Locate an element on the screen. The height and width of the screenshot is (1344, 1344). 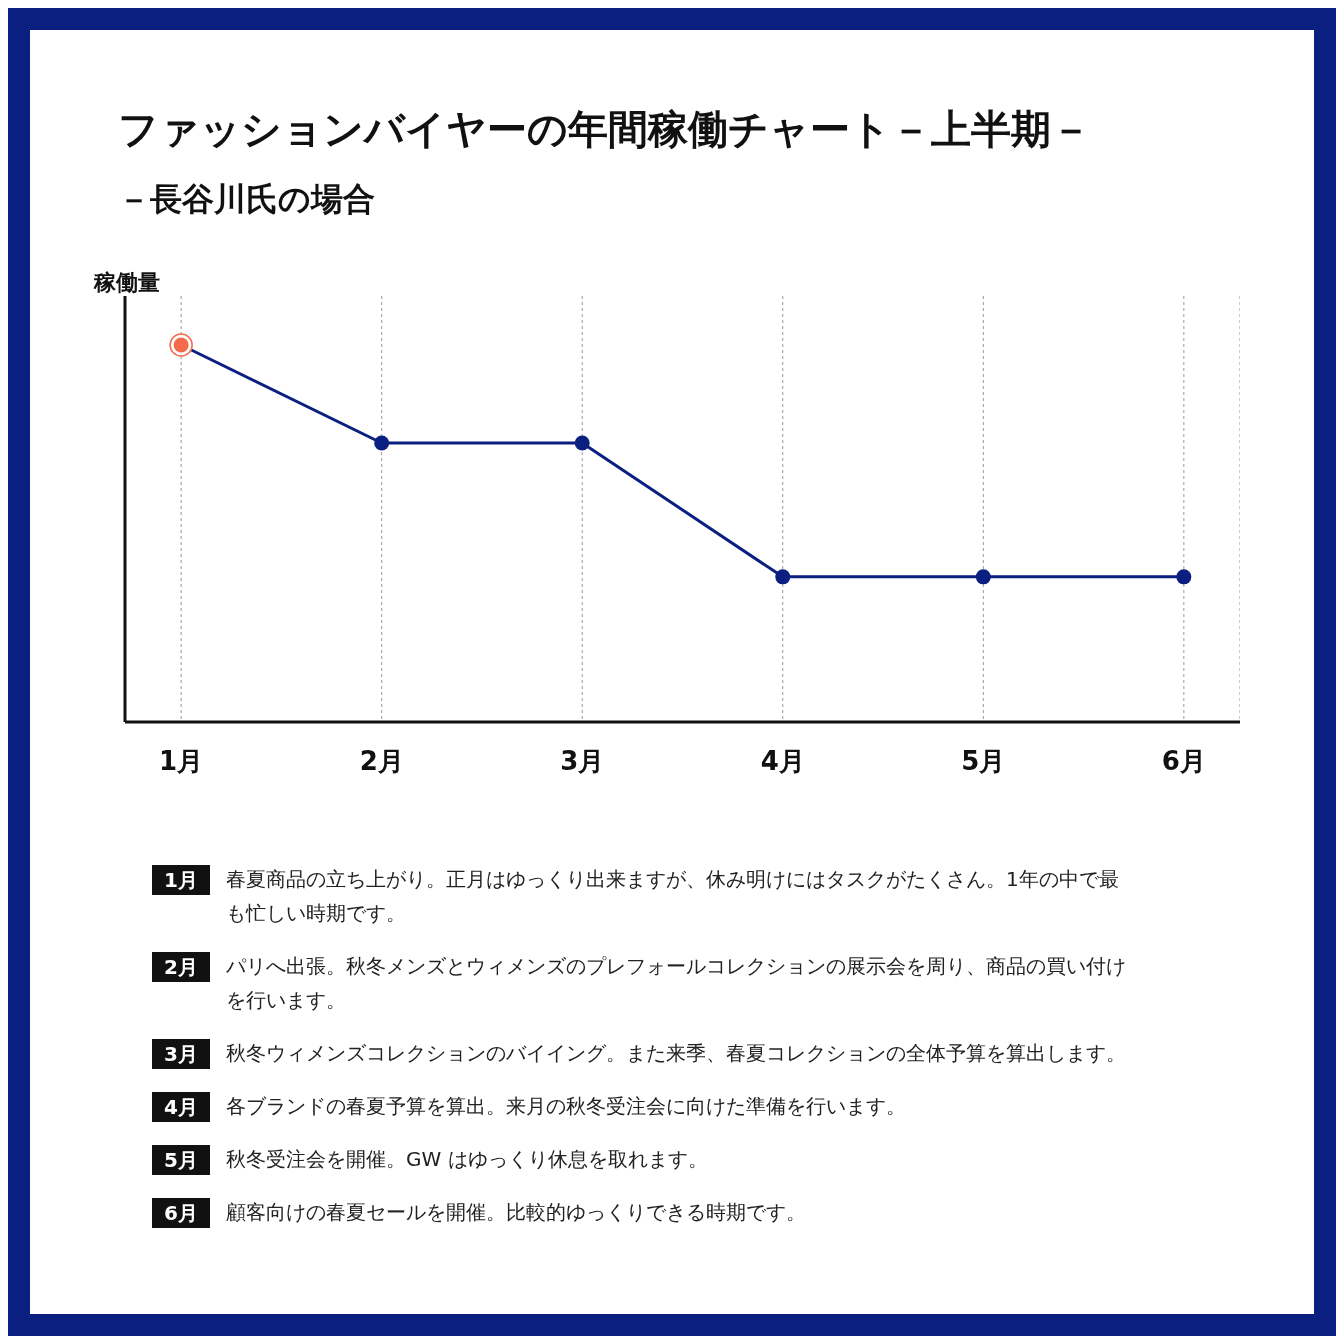
text: 2月 is located at coordinates (181, 967).